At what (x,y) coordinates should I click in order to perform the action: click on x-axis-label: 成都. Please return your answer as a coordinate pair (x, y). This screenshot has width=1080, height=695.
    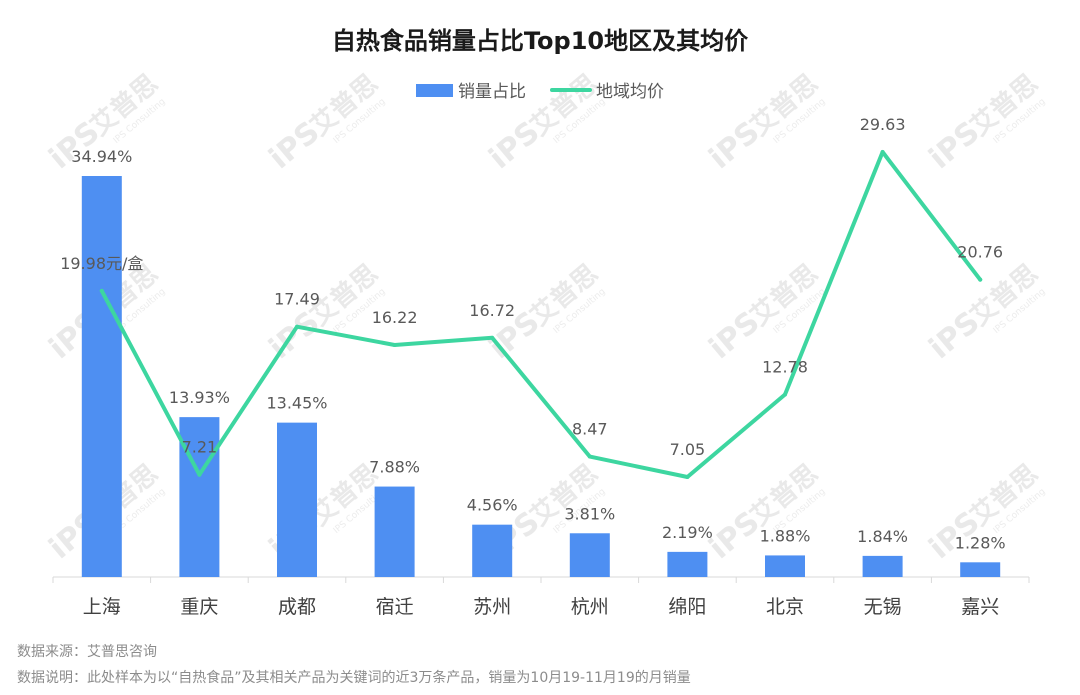
    Looking at the image, I should click on (297, 607).